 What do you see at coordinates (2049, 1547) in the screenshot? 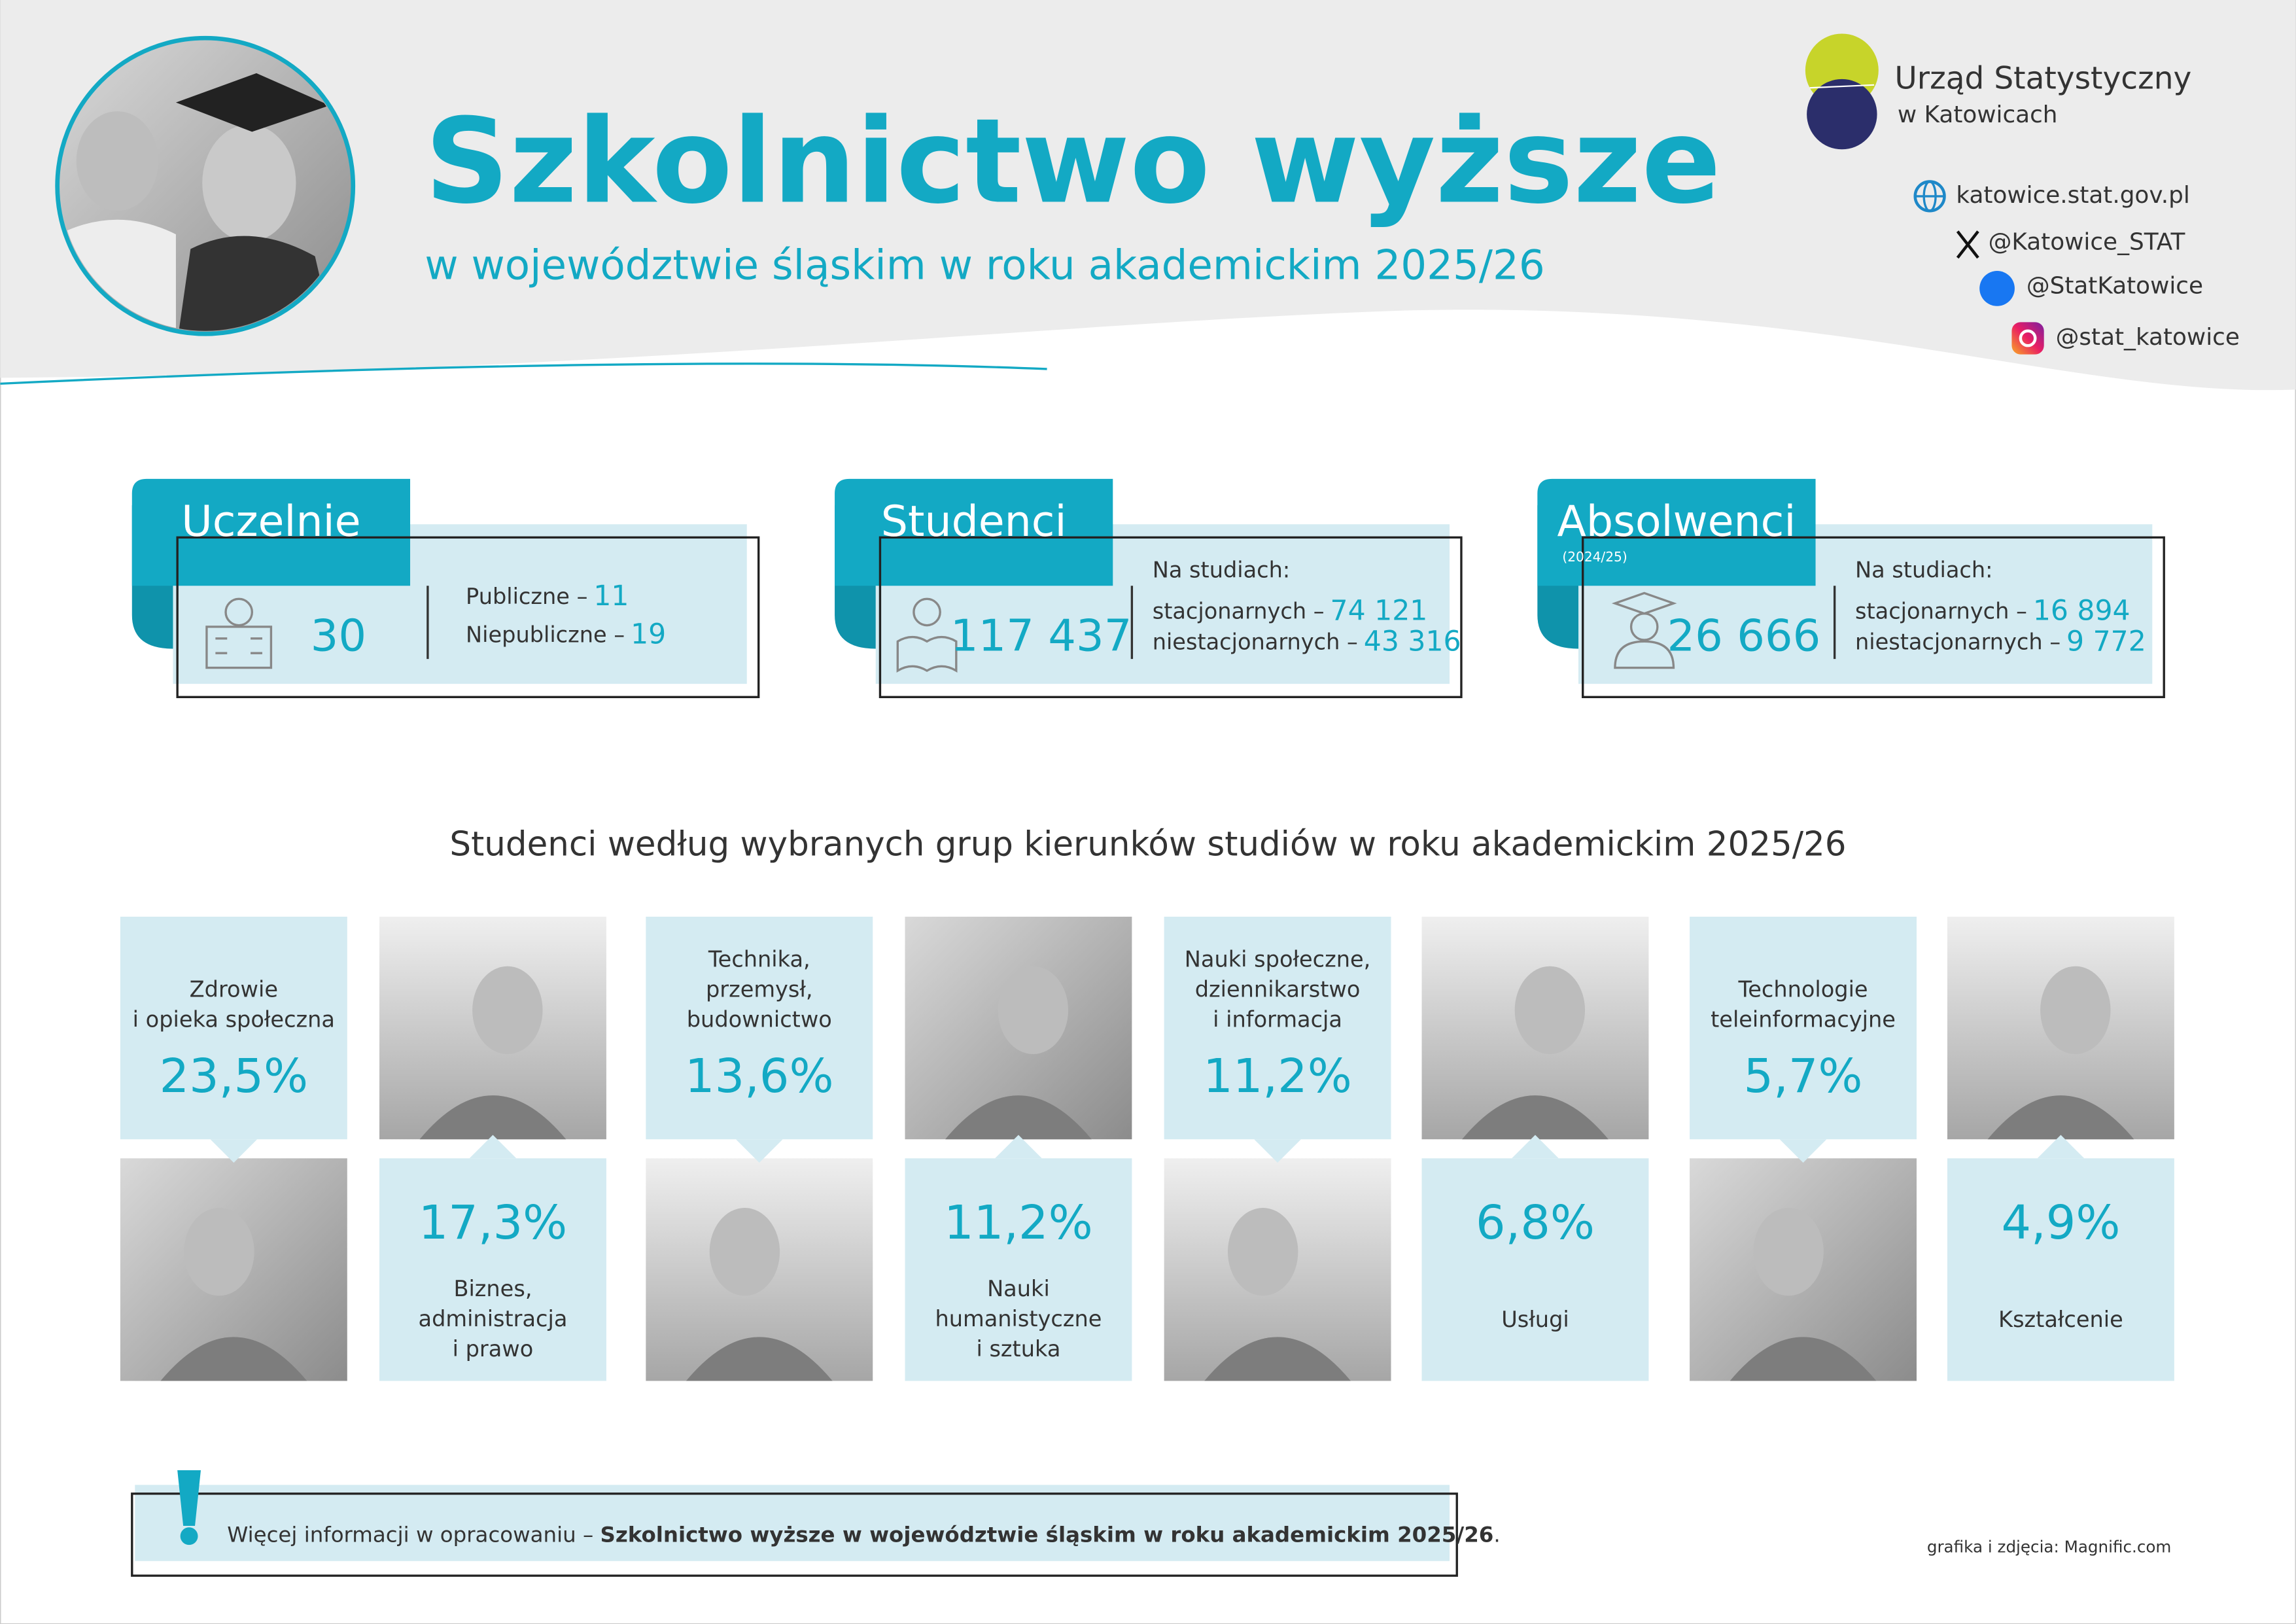
I see `credit: grafika i zdjęcia: Magnific.com` at bounding box center [2049, 1547].